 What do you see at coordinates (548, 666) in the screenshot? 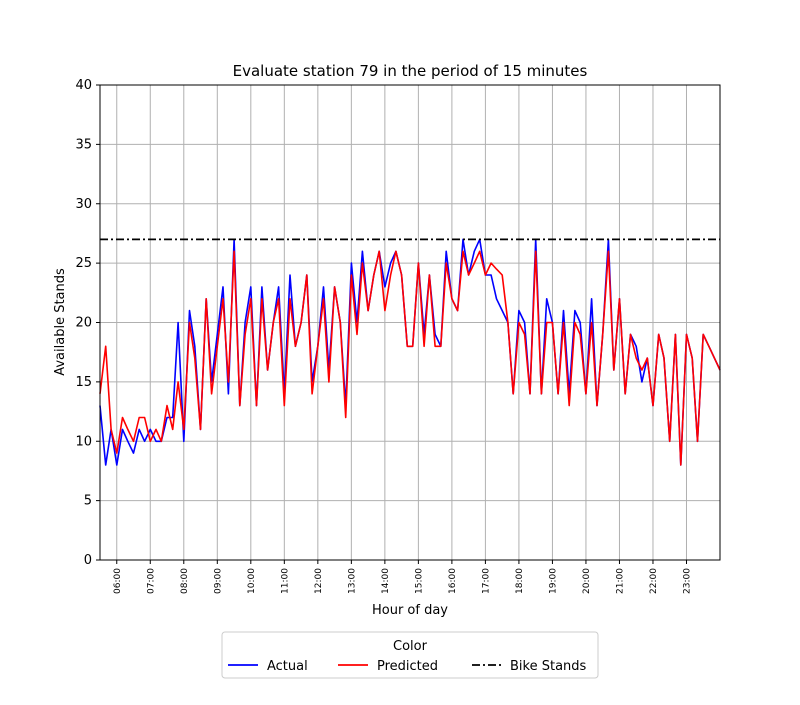
I see `legend-label-bike-stands: Bike Stands` at bounding box center [548, 666].